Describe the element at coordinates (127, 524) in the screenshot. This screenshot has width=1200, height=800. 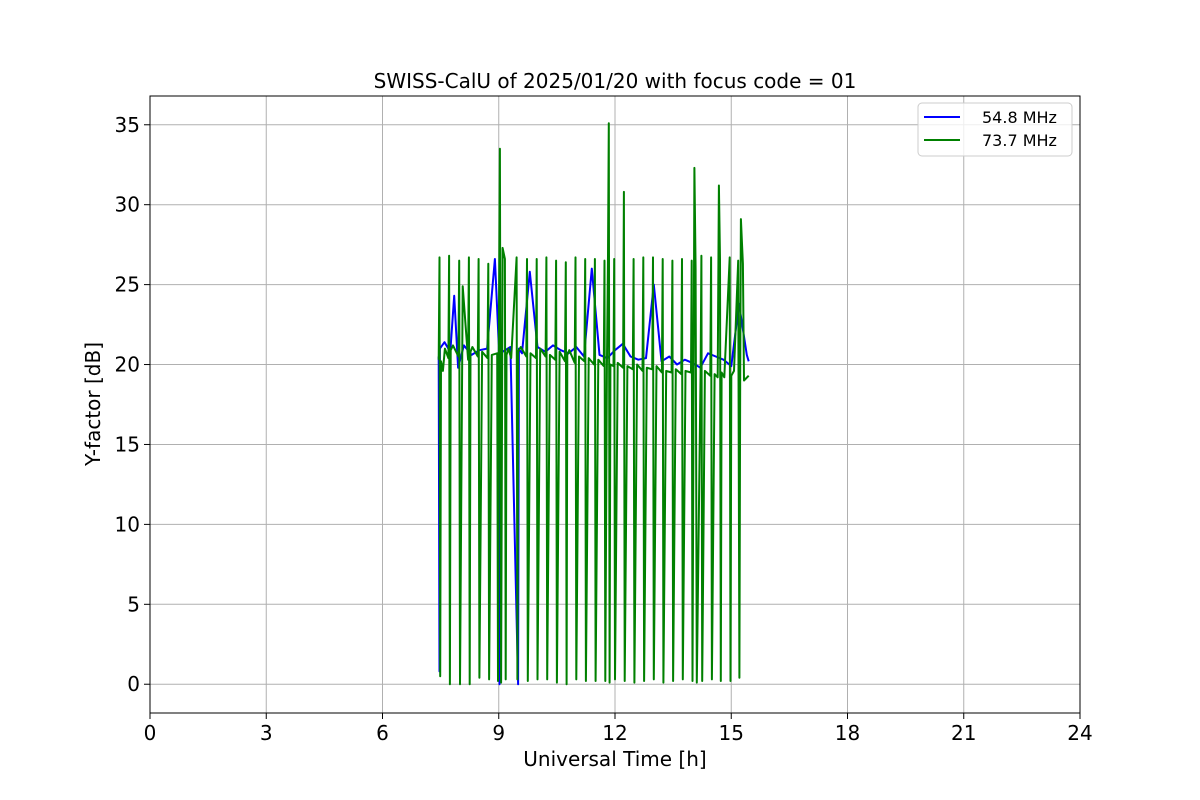
I see `y-tick-label: 10` at that location.